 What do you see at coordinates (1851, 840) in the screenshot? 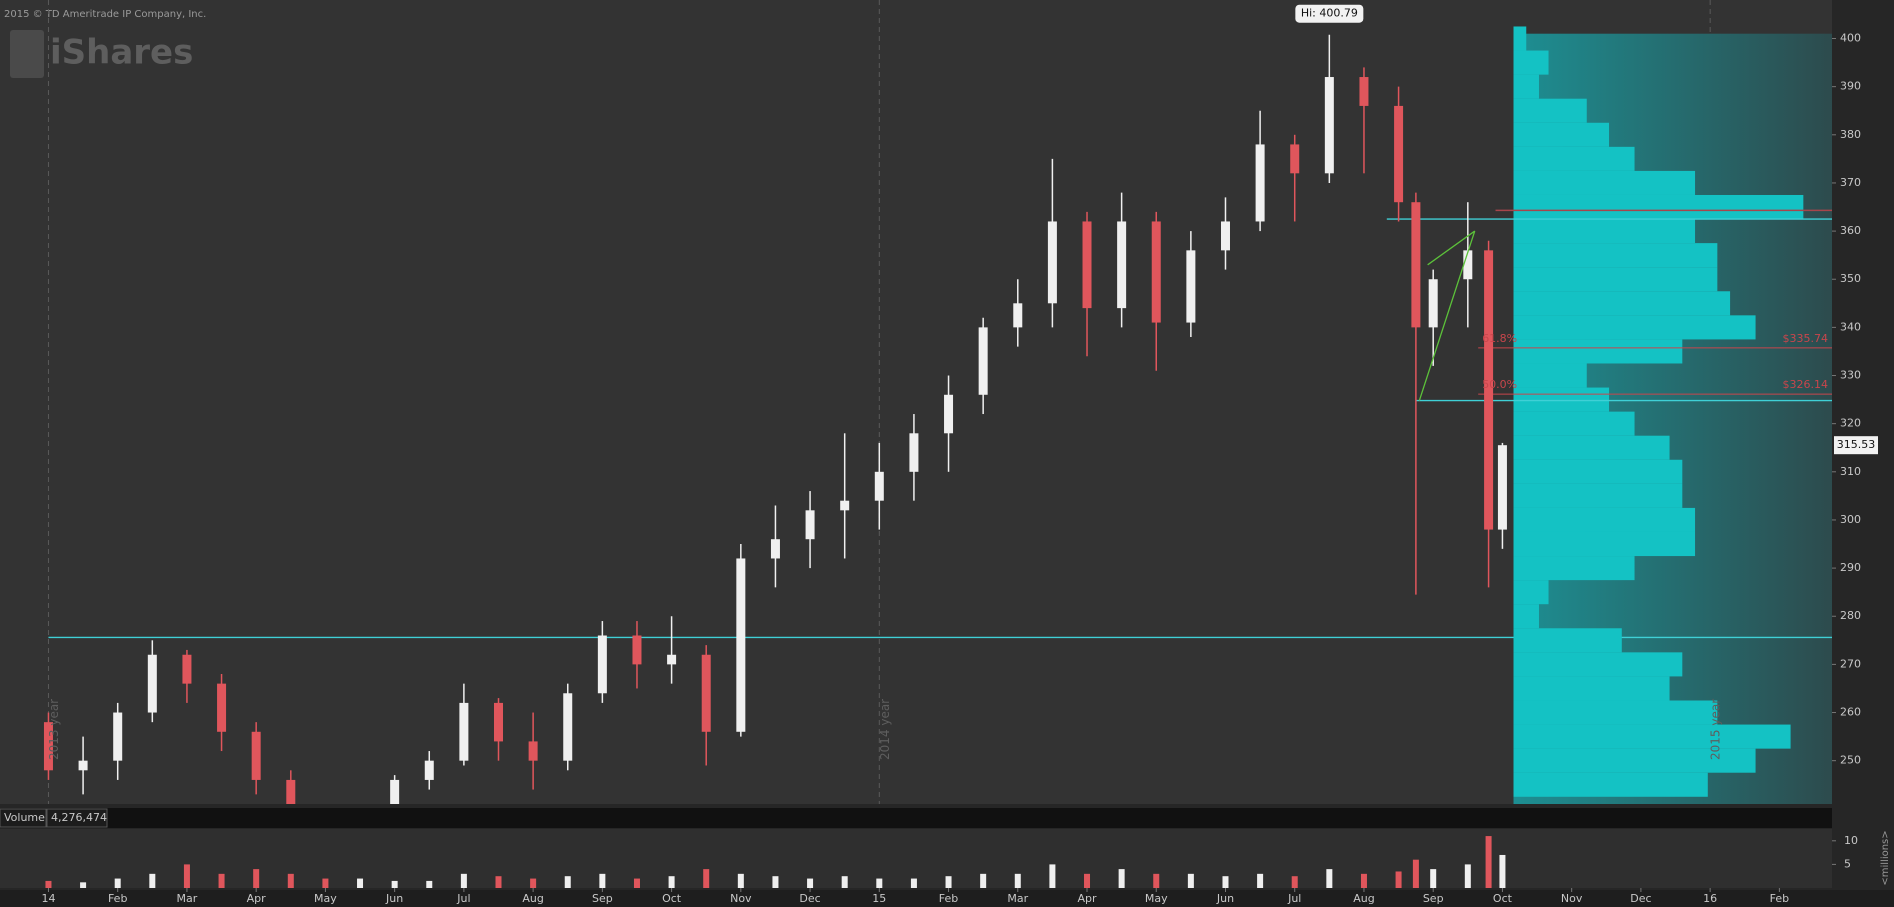
I see `volume-tick-label: 10` at bounding box center [1851, 840].